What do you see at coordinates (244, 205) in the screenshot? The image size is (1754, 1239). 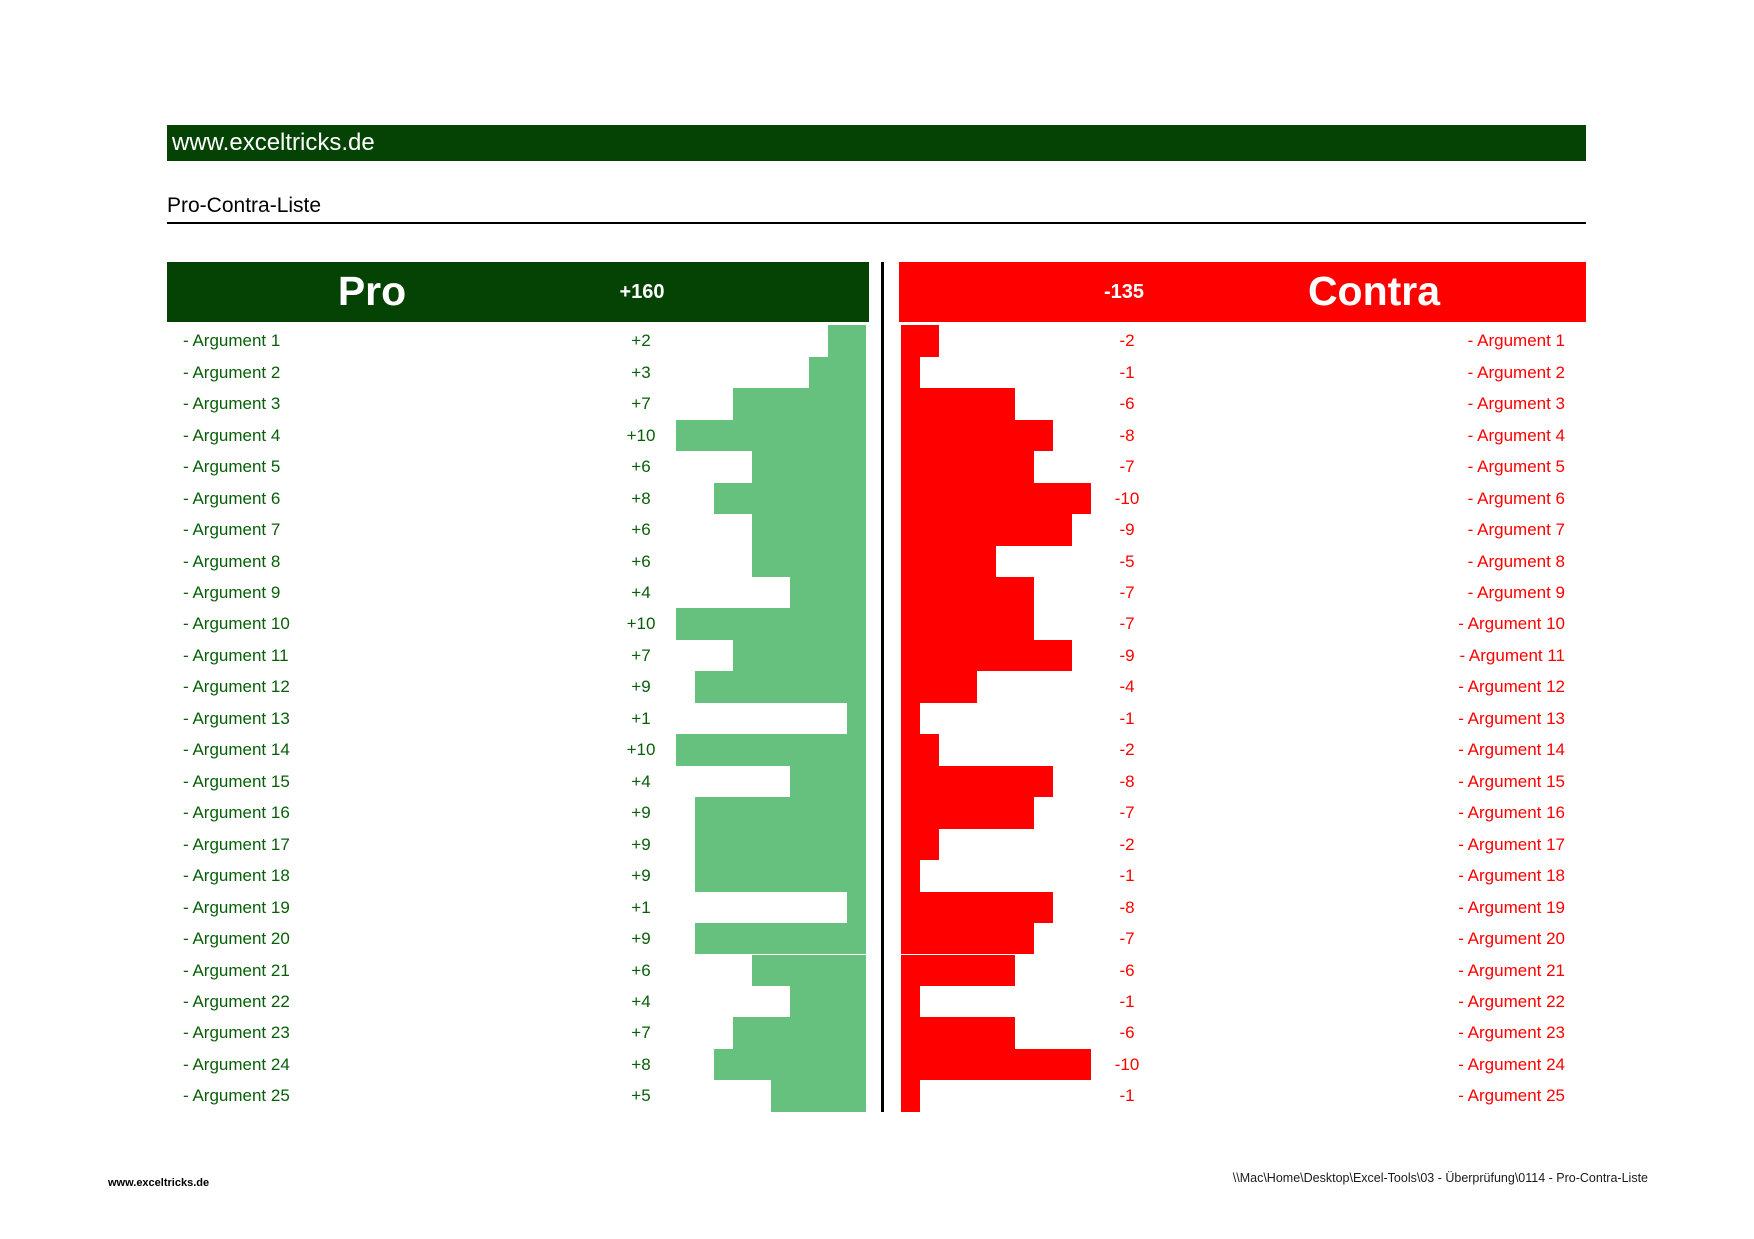 I see `page-title: Pro-Contra-Liste` at bounding box center [244, 205].